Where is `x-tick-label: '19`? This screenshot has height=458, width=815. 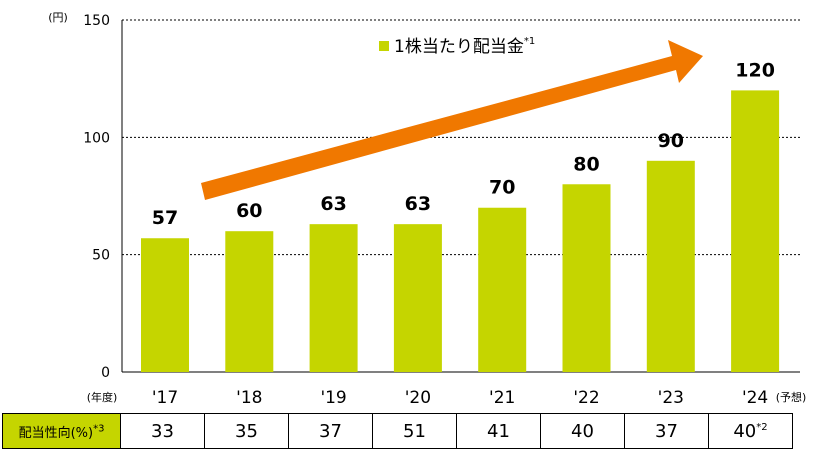
x-tick-label: '19 is located at coordinates (333, 398).